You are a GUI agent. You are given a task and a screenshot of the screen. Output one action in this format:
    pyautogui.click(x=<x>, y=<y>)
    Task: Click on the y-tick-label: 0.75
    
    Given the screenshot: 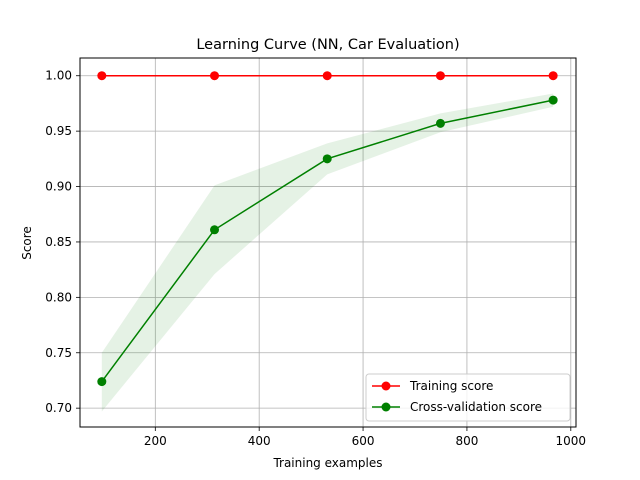 What is the action you would take?
    pyautogui.click(x=58, y=353)
    